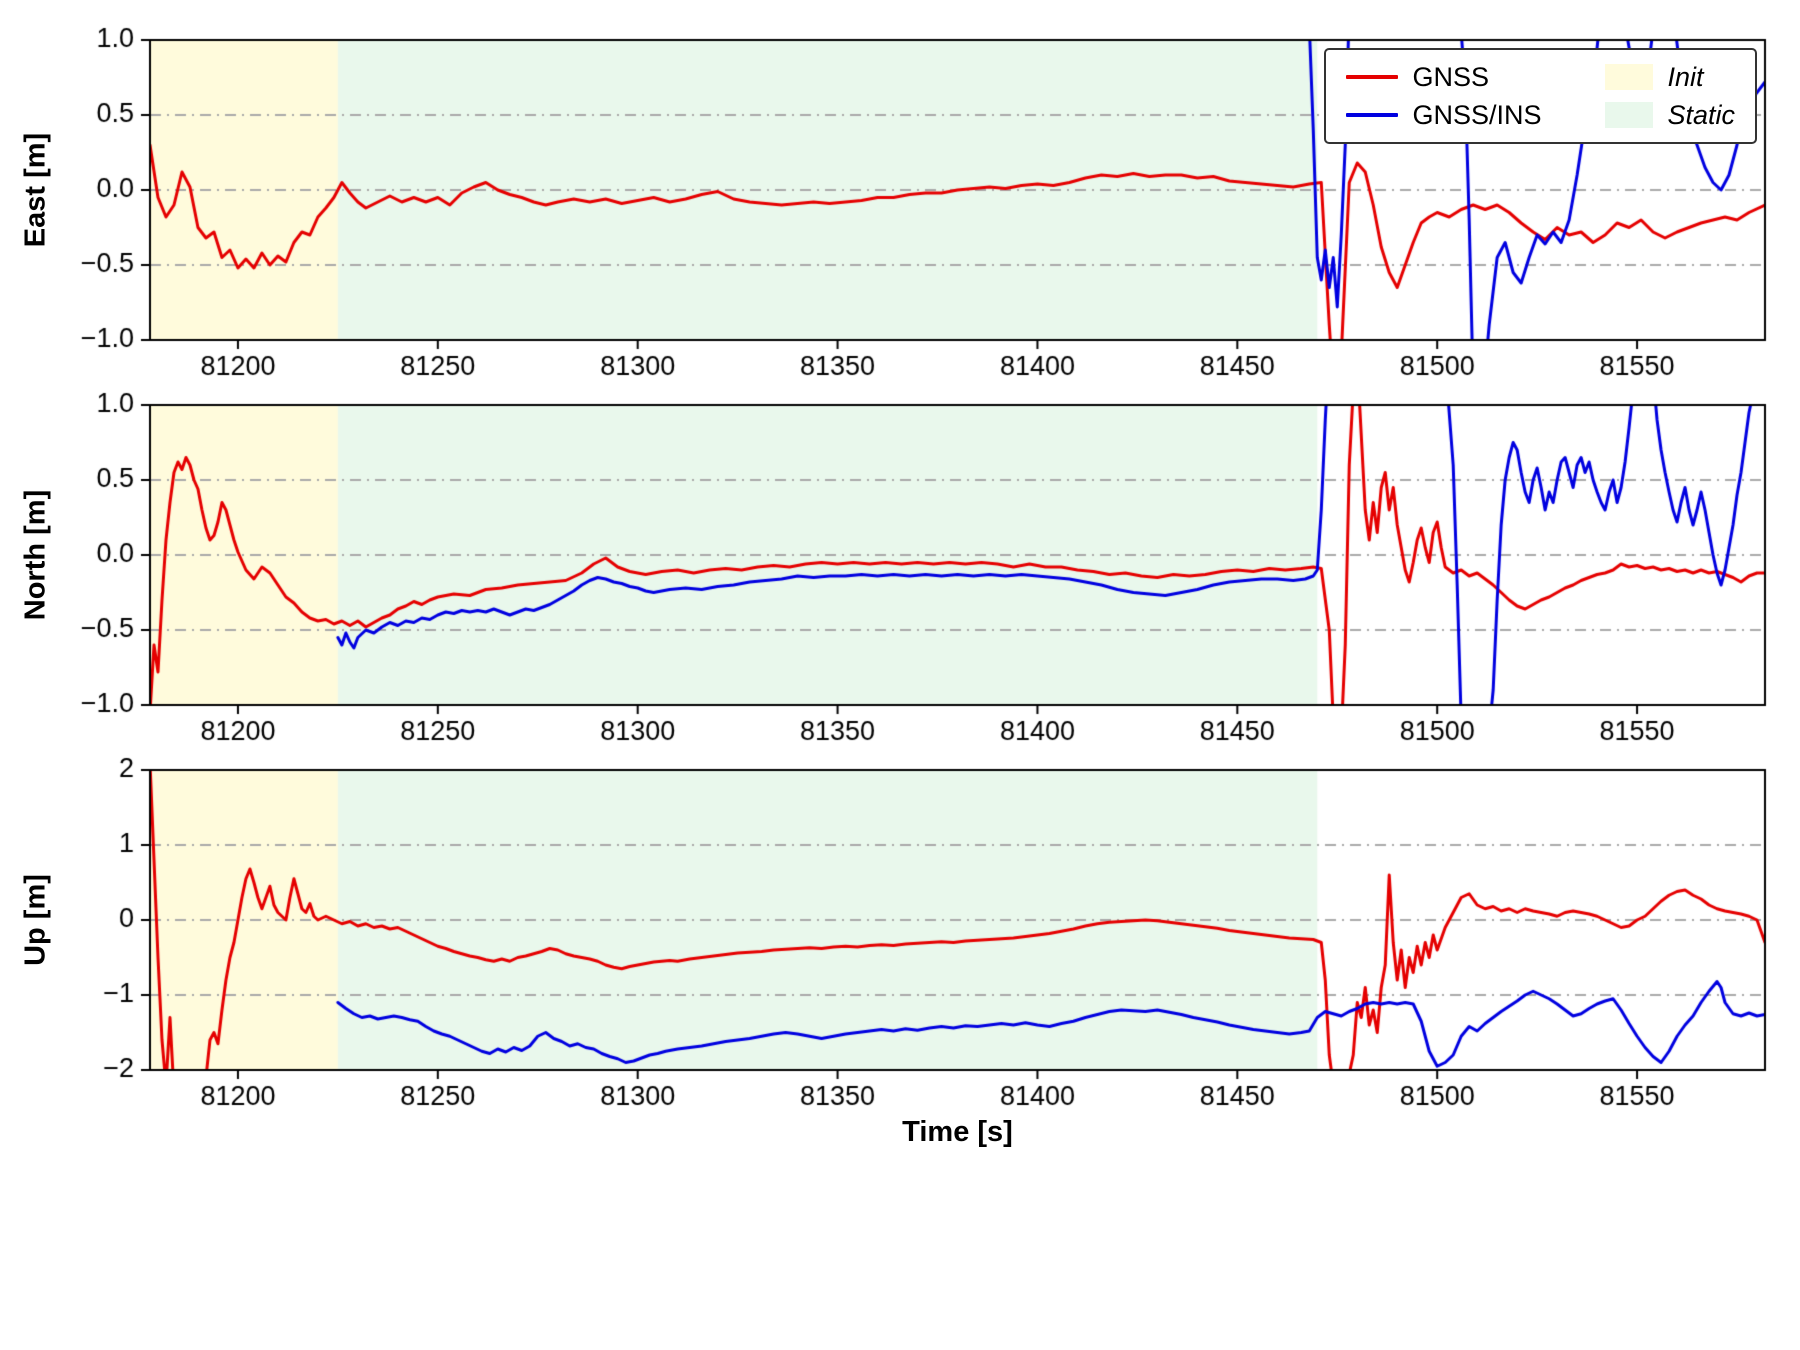 The image size is (1800, 1350). What do you see at coordinates (1701, 114) in the screenshot?
I see `legend-label-static: Static` at bounding box center [1701, 114].